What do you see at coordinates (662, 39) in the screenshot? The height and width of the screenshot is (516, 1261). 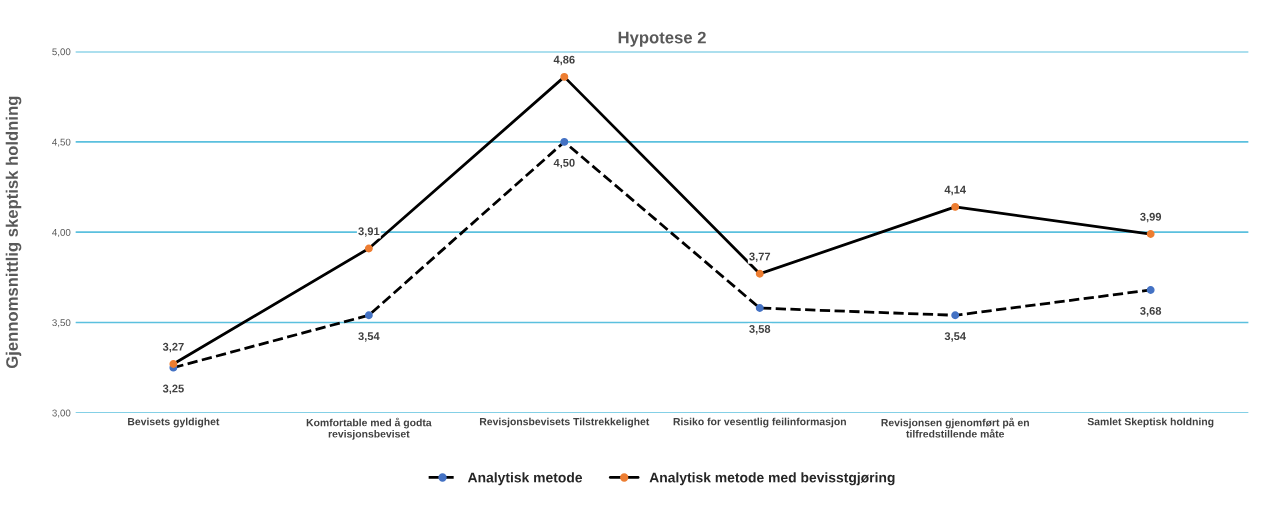 I see `chart-title: Hypotese 2` at bounding box center [662, 39].